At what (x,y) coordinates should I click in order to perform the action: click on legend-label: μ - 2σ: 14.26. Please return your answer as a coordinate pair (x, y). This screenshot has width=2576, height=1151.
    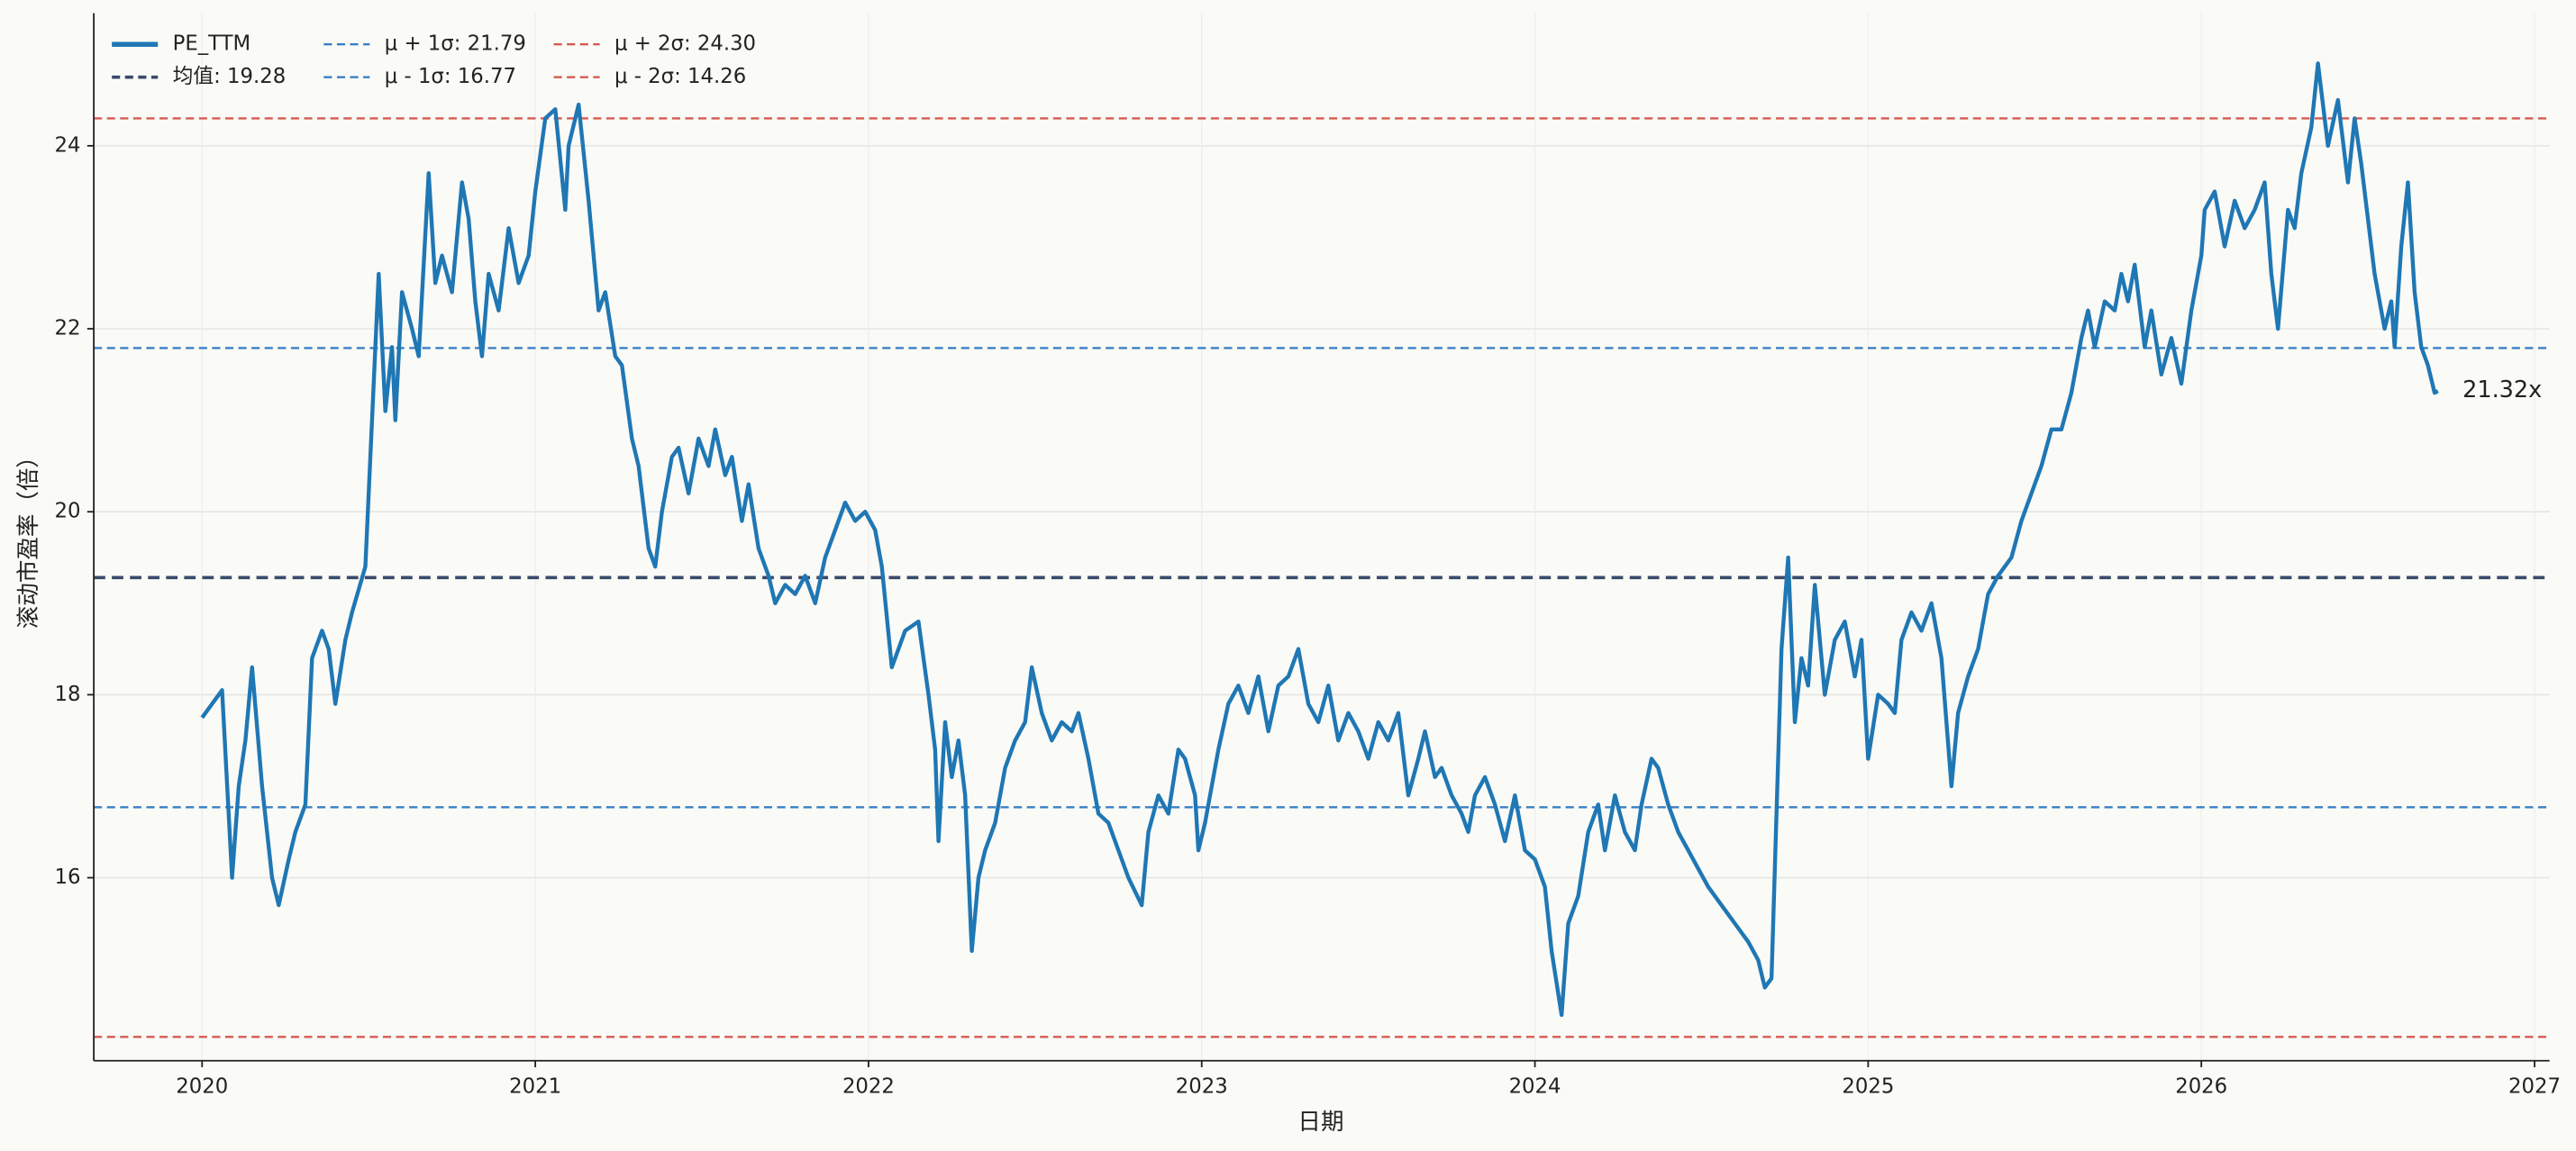
    Looking at the image, I should click on (680, 76).